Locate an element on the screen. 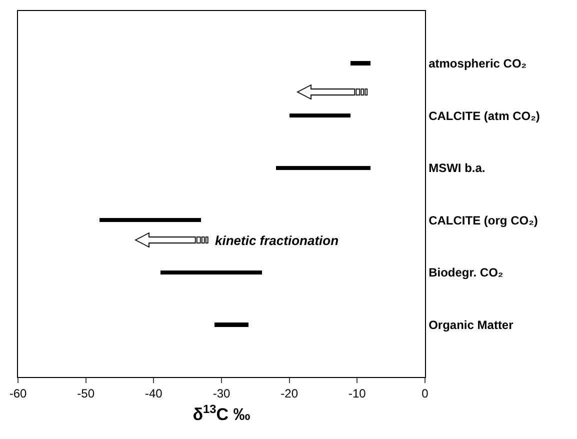 Image resolution: width=577 pixels, height=439 pixels. y-tick-label: CALCITE (org CO₂) is located at coordinates (483, 220).